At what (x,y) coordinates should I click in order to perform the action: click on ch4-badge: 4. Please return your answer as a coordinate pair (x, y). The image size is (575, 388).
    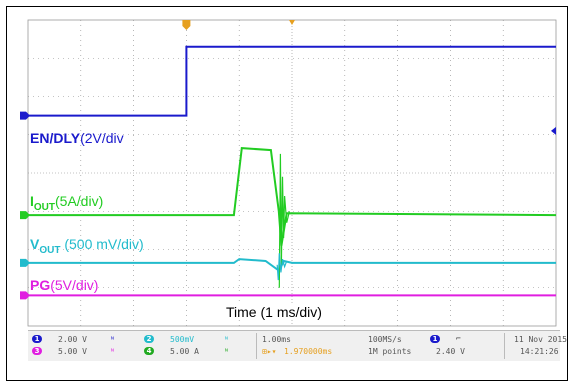
    Looking at the image, I should click on (149, 351).